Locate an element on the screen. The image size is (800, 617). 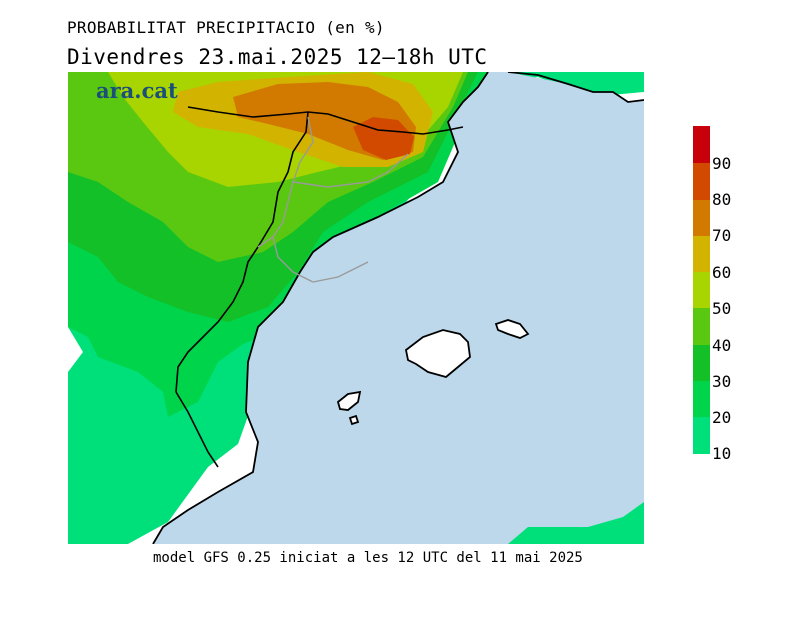
legend-label: 60 is located at coordinates (722, 272).